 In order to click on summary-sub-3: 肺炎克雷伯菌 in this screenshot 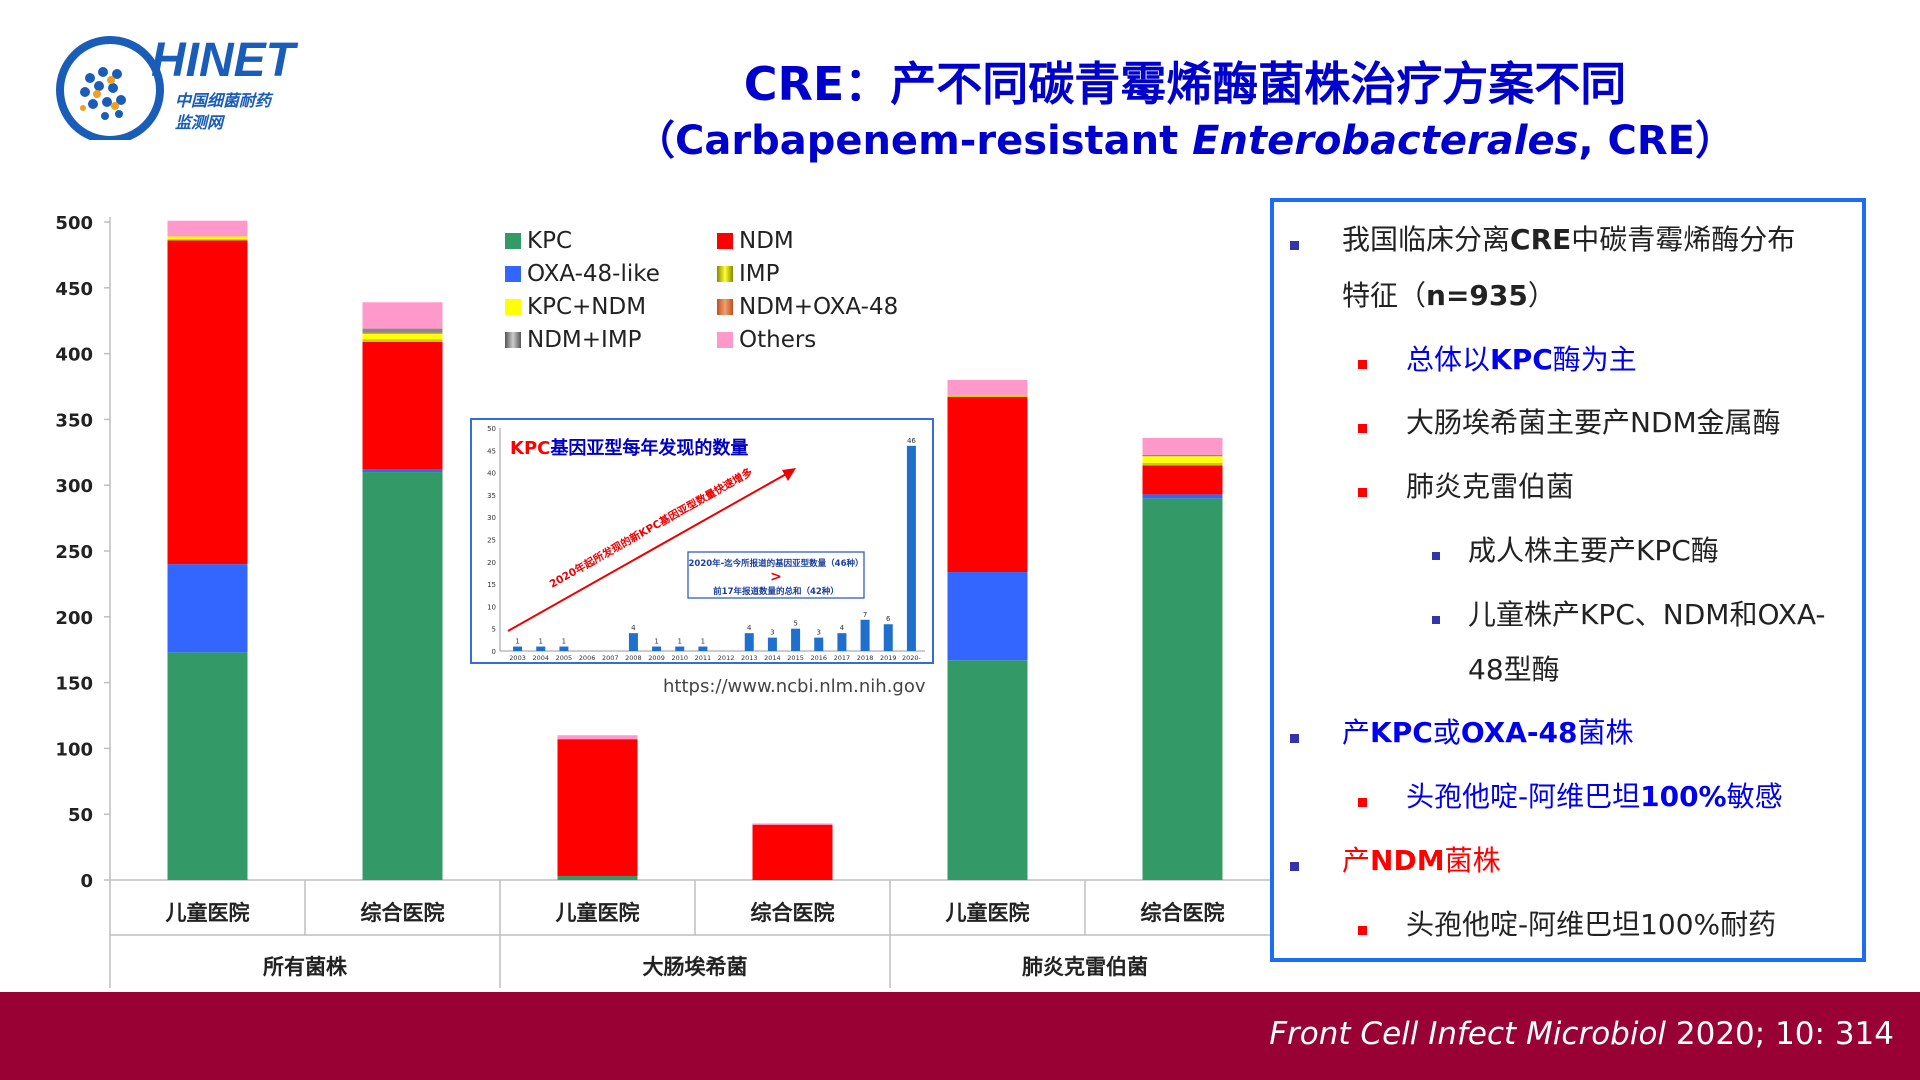, I will do `click(1490, 486)`.